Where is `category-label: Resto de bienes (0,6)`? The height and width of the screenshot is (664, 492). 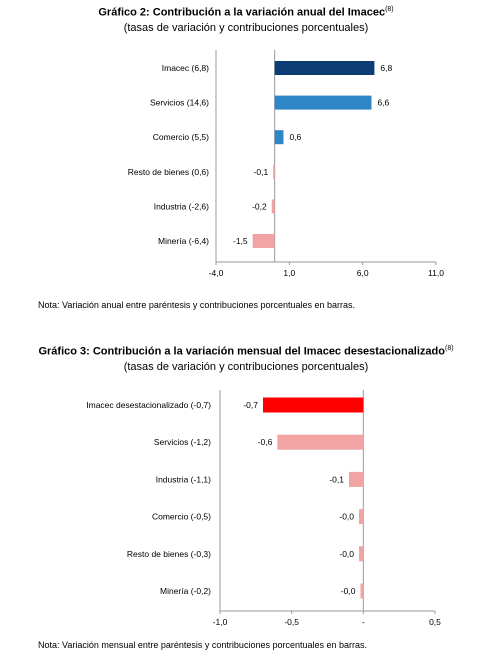
category-label: Resto de bienes (0,6) is located at coordinates (168, 172).